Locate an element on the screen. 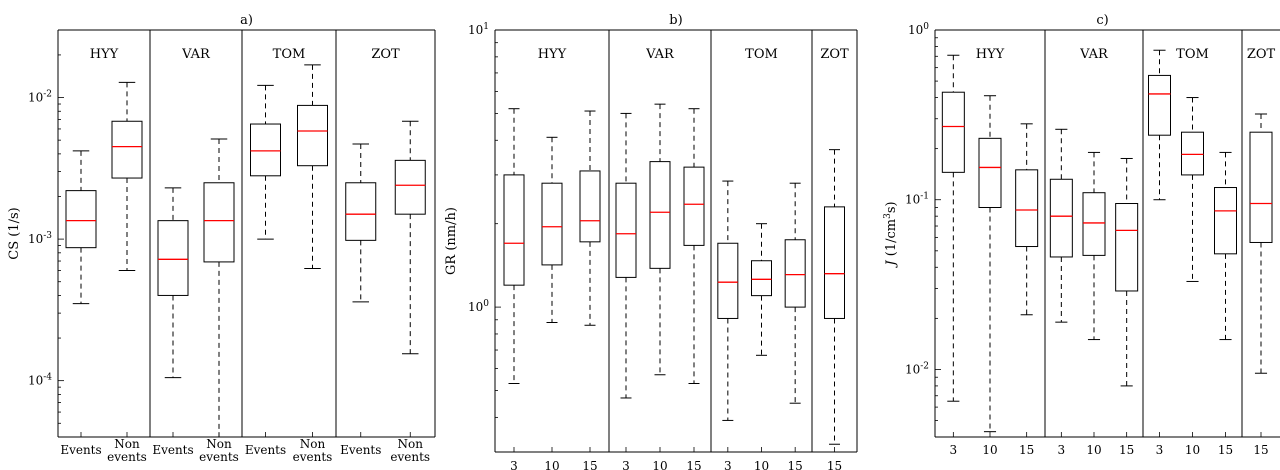  chart-title: c) is located at coordinates (1102, 20).